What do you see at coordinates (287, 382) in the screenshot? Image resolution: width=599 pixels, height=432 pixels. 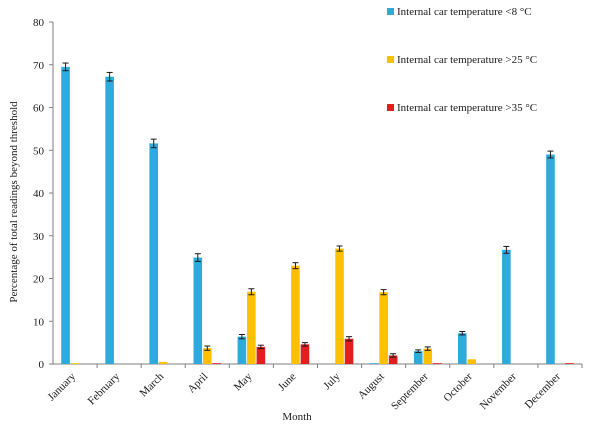 I see `x-tick-label: June` at bounding box center [287, 382].